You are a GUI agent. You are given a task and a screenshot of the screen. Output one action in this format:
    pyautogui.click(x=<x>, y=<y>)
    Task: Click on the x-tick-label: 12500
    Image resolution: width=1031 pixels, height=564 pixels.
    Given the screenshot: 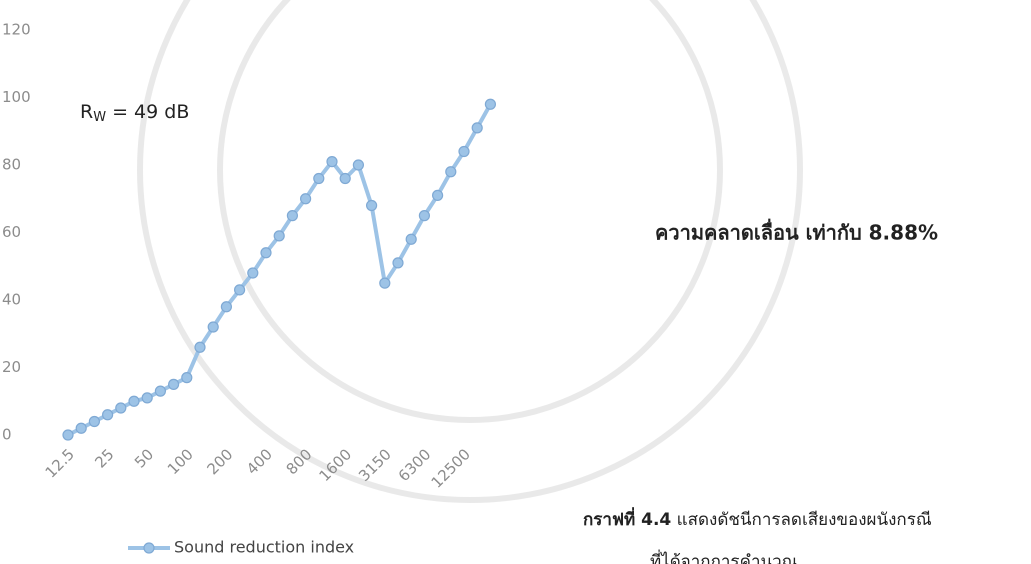 What is the action you would take?
    pyautogui.click(x=451, y=468)
    